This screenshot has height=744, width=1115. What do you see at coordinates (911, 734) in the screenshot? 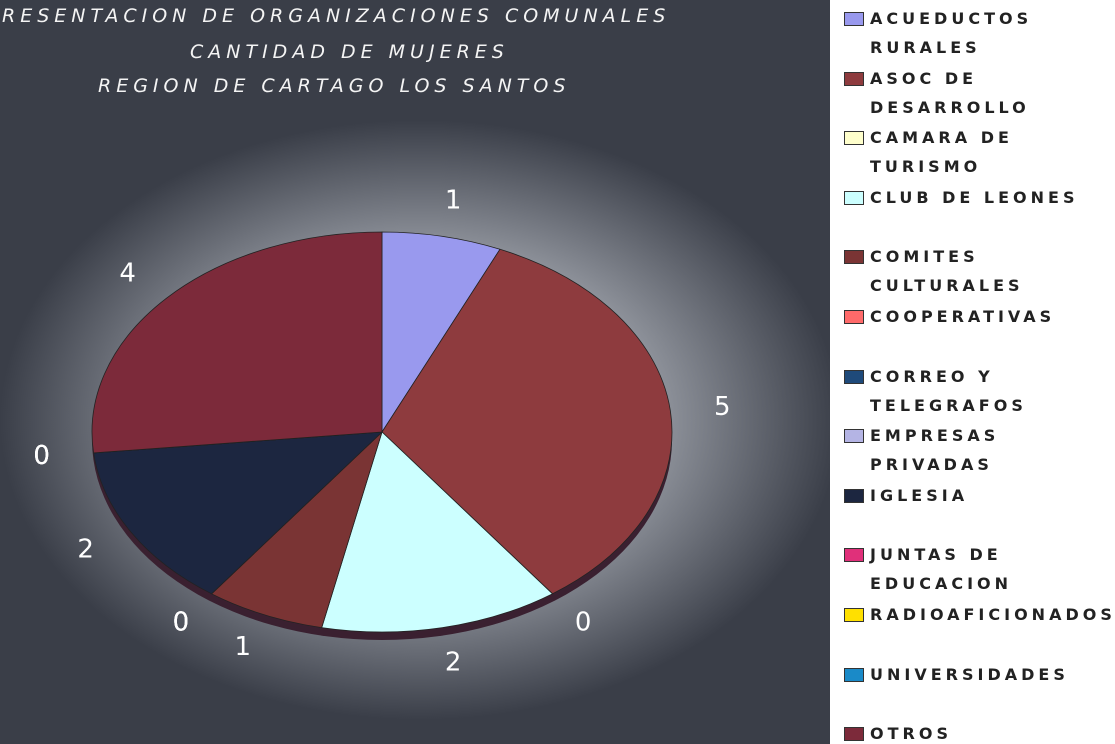
I see `legend-label: OTROS` at bounding box center [911, 734].